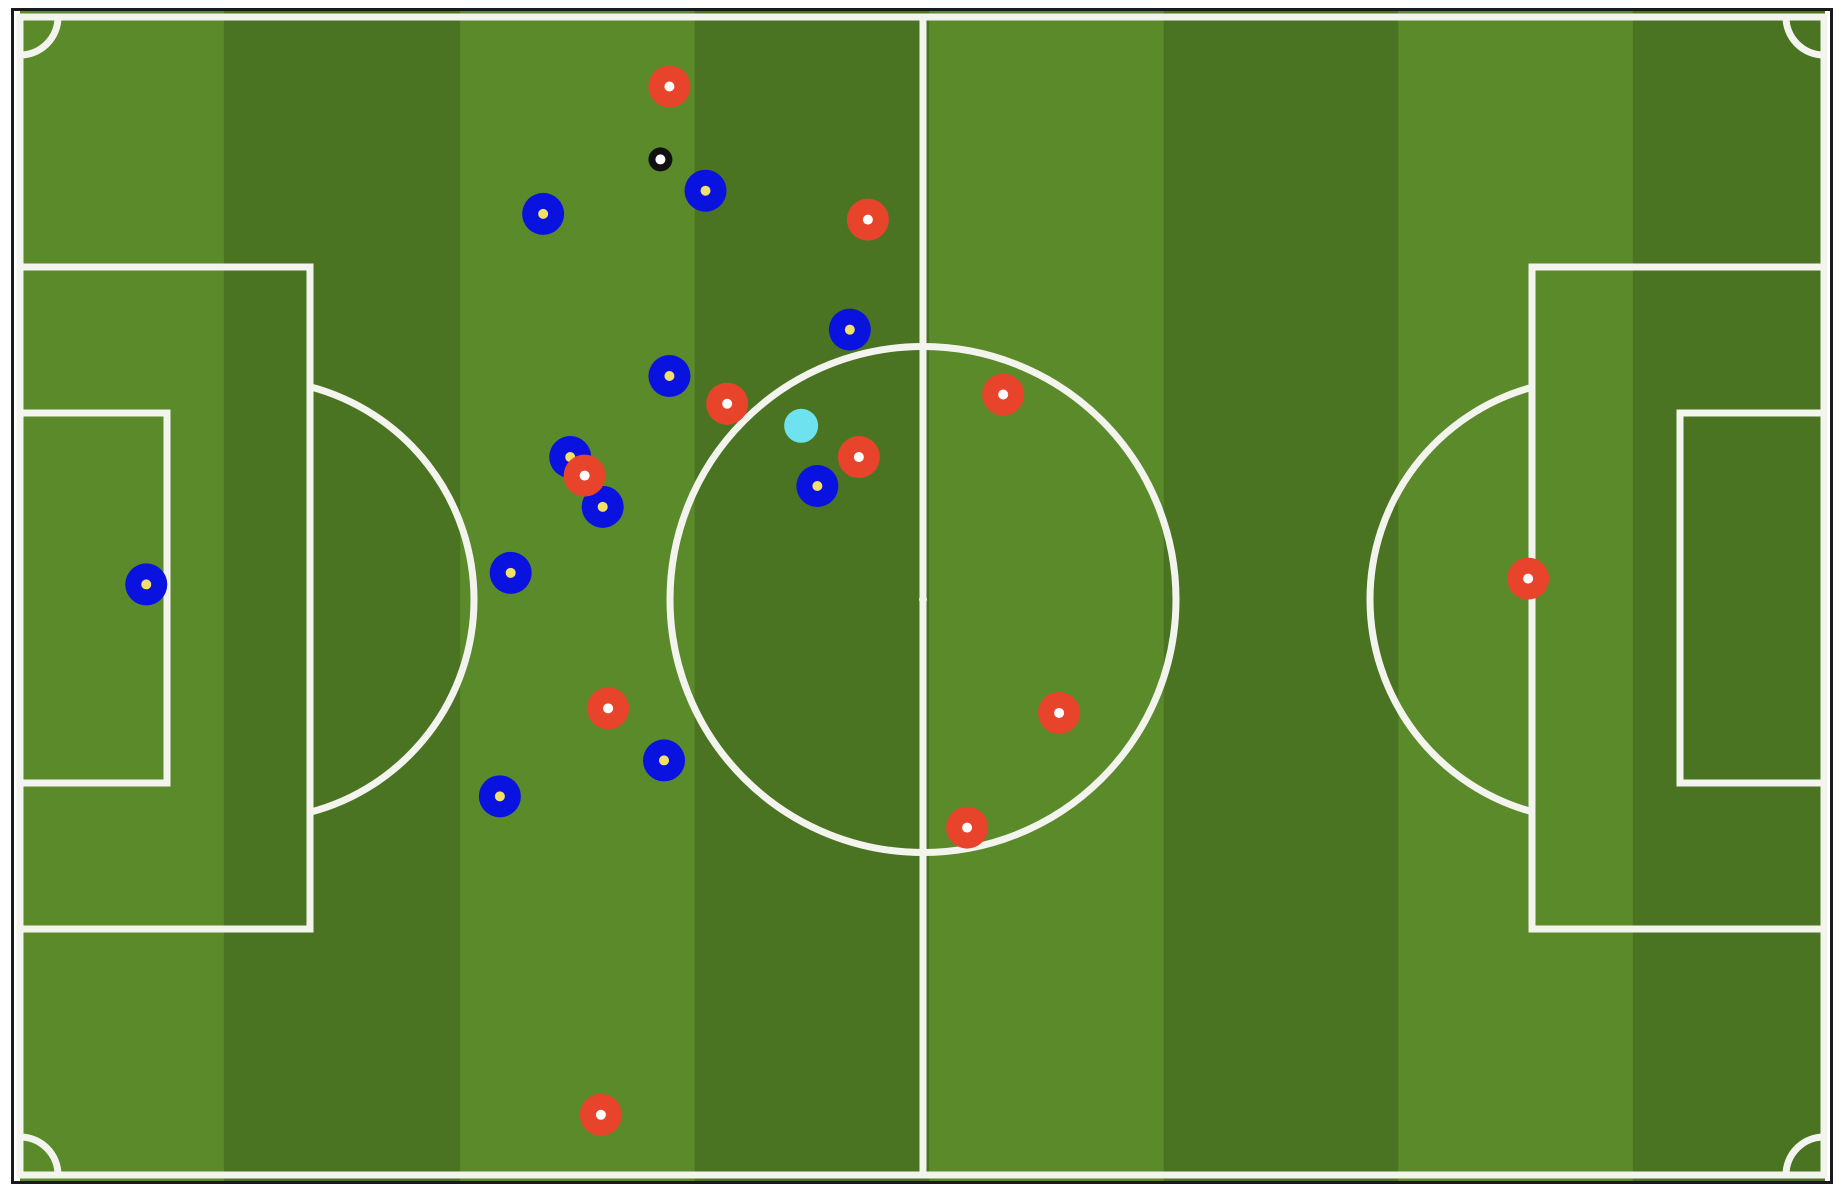 This screenshot has width=1842, height=1194. Describe the element at coordinates (393, 599) in the screenshot. I see `left-penalty-arc` at that location.